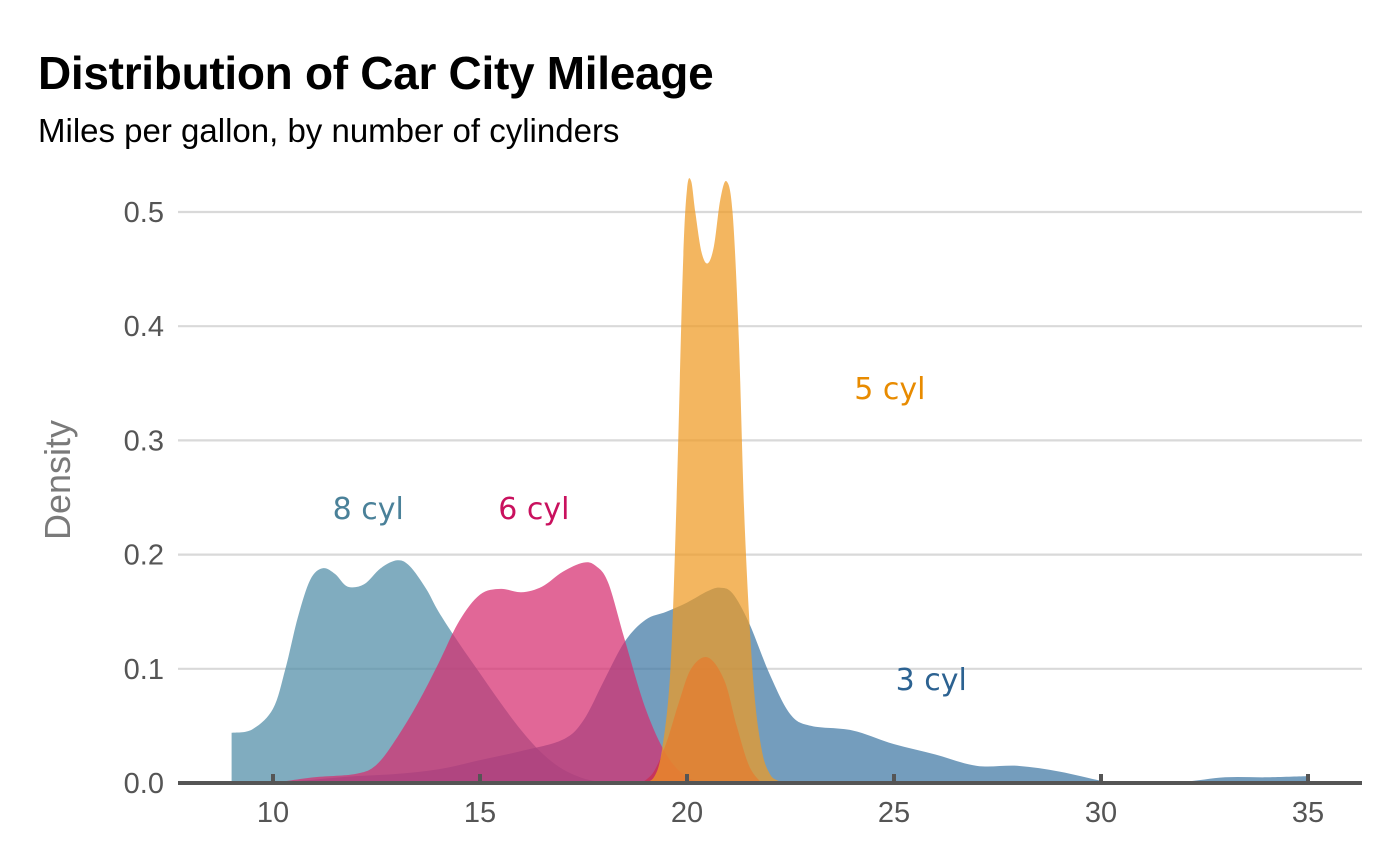 This screenshot has width=1400, height=865. What do you see at coordinates (714, 480) in the screenshot?
I see `density-area-5-cyl` at bounding box center [714, 480].